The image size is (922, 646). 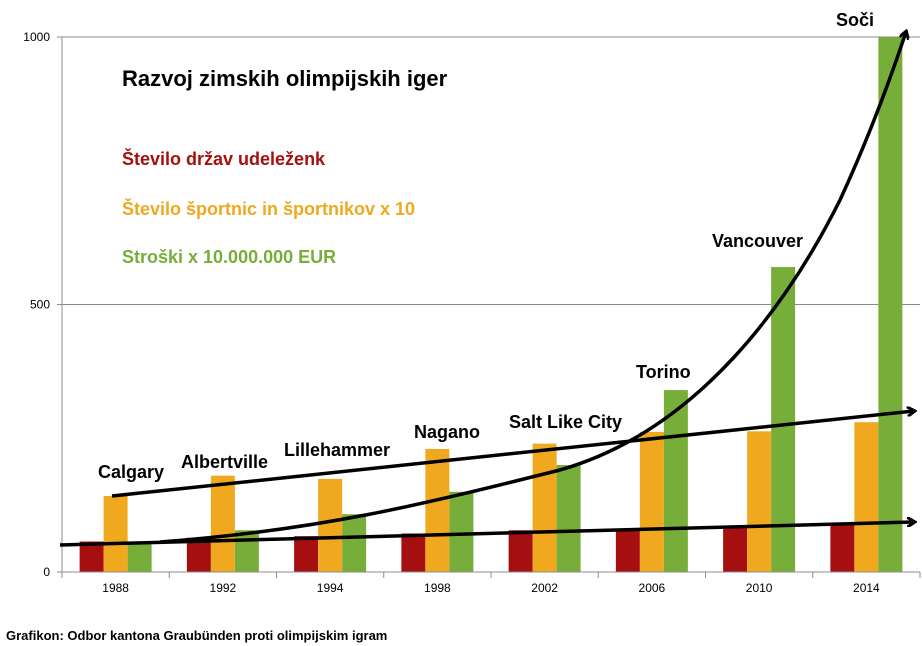 I want to click on city-label: Nagano, so click(x=447, y=432).